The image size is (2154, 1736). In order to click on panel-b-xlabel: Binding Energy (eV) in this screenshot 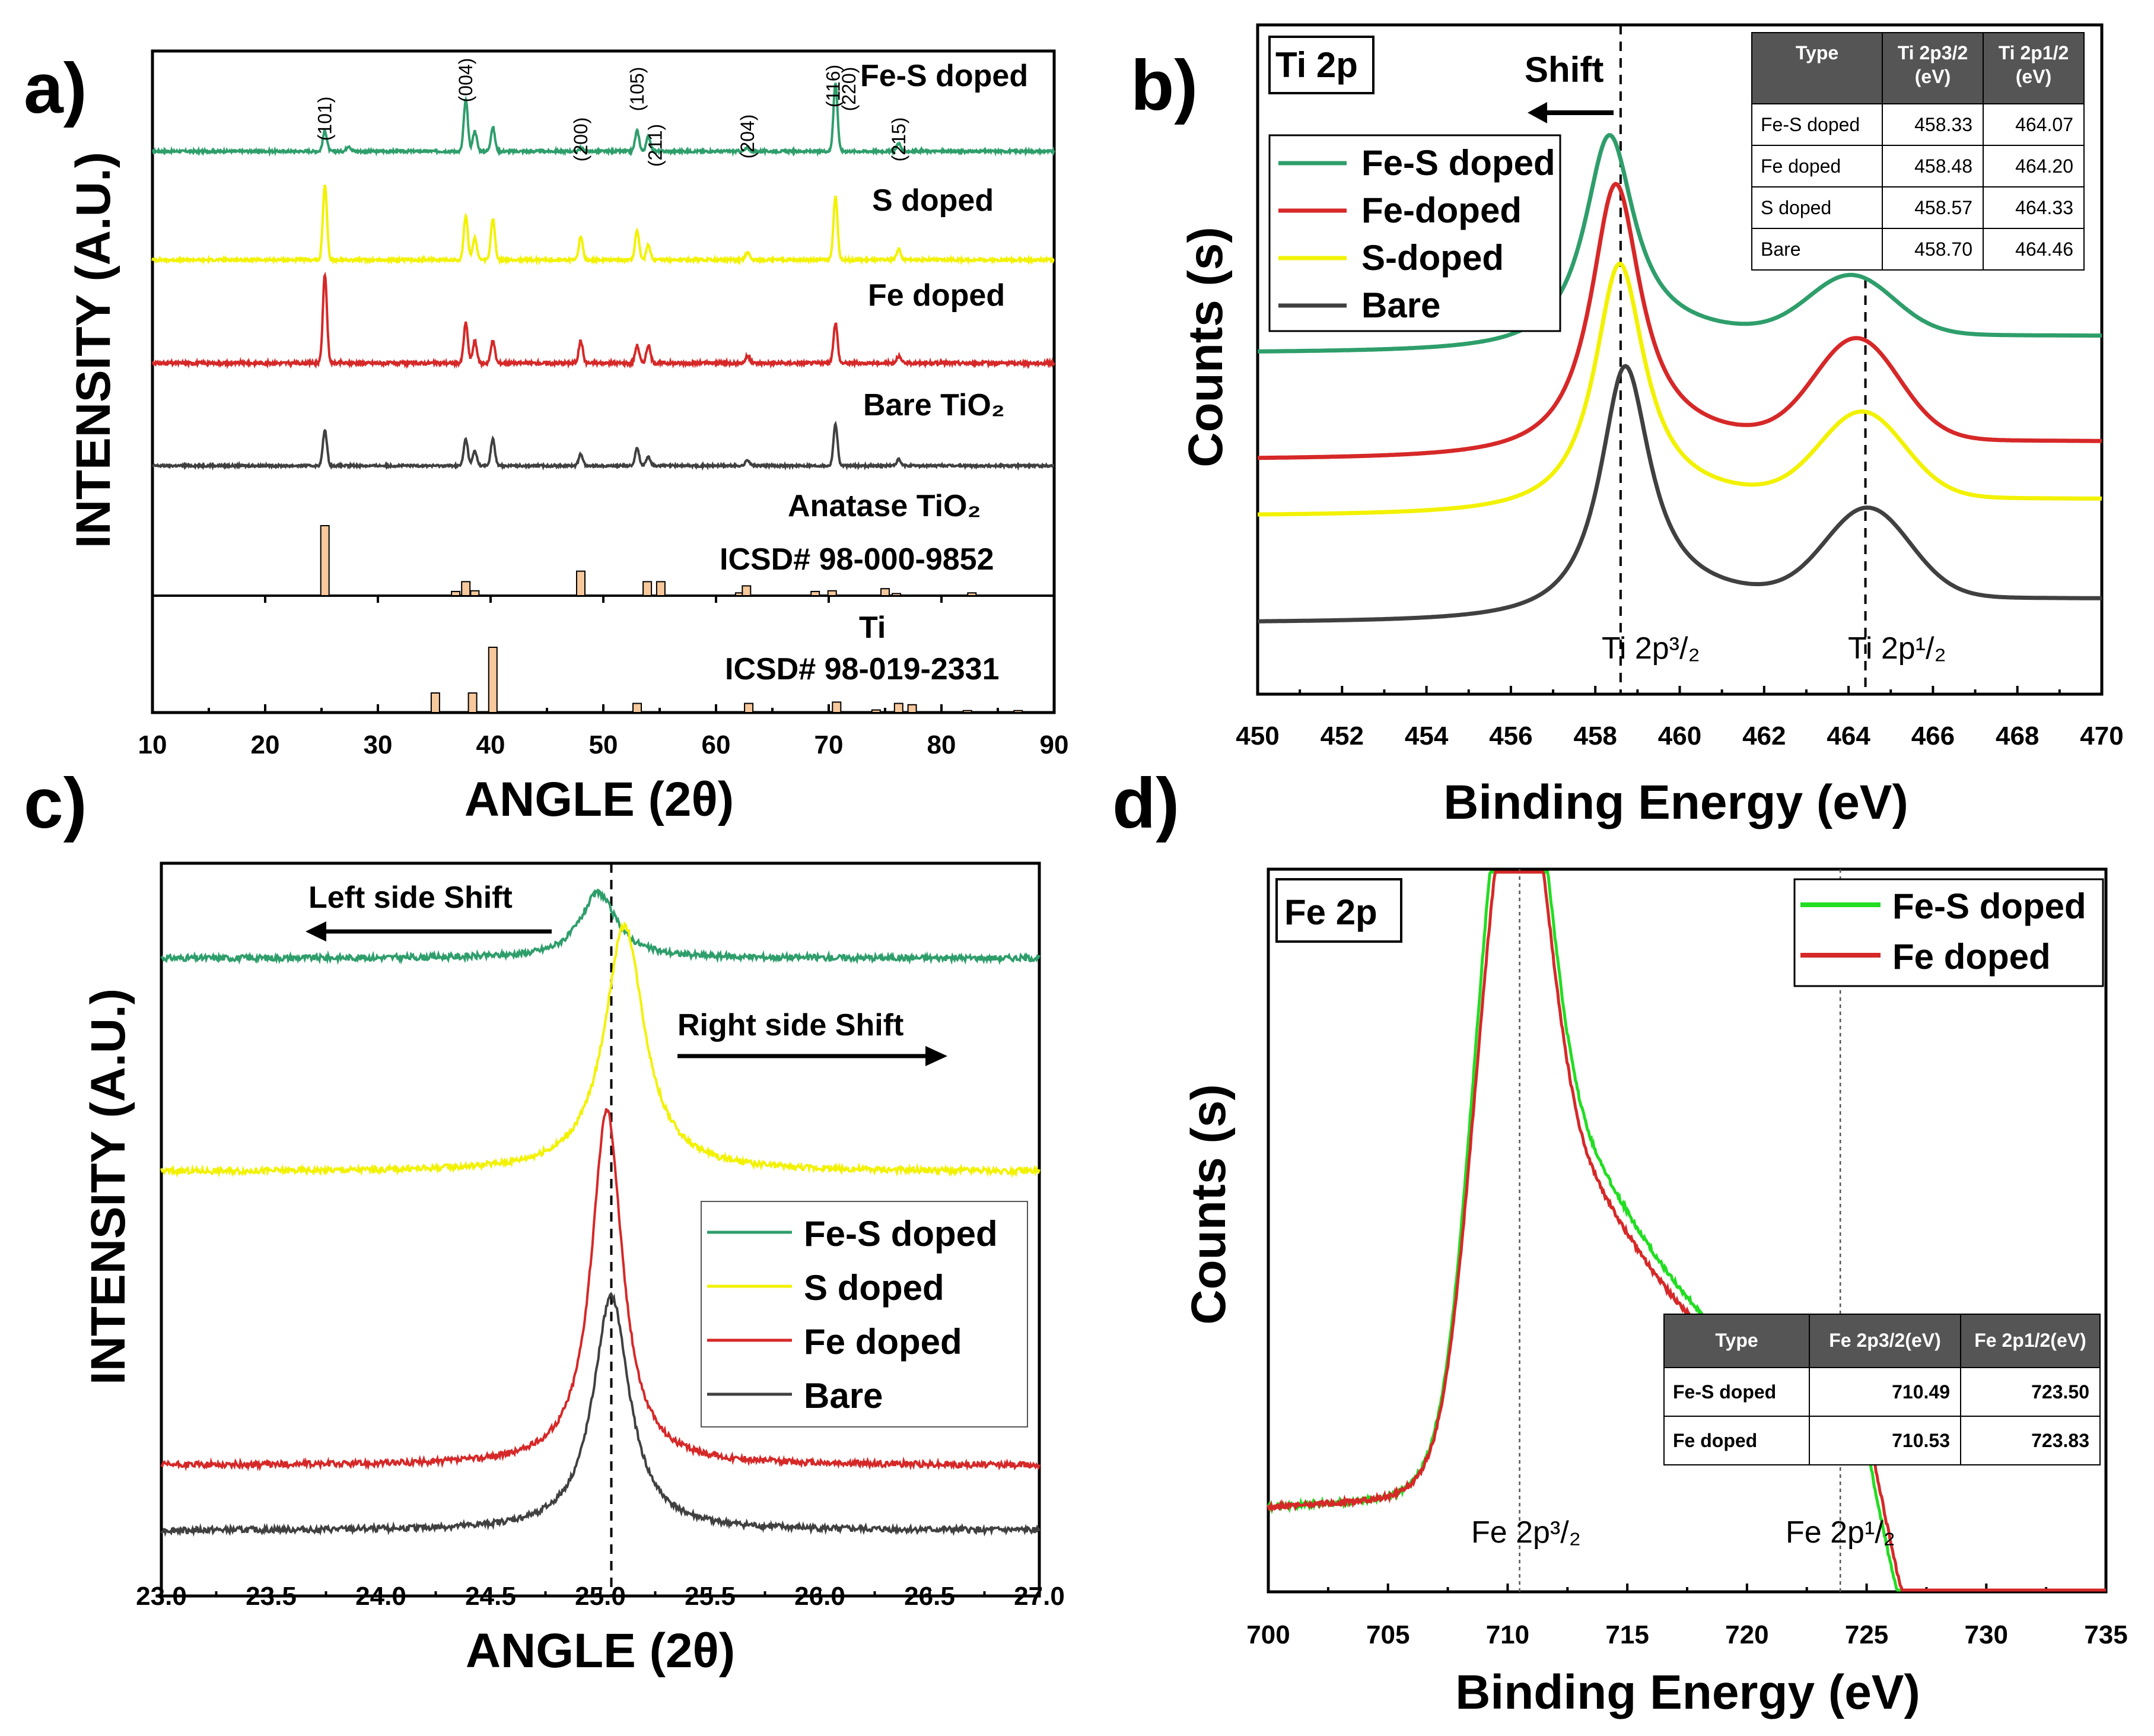, I will do `click(1675, 802)`.